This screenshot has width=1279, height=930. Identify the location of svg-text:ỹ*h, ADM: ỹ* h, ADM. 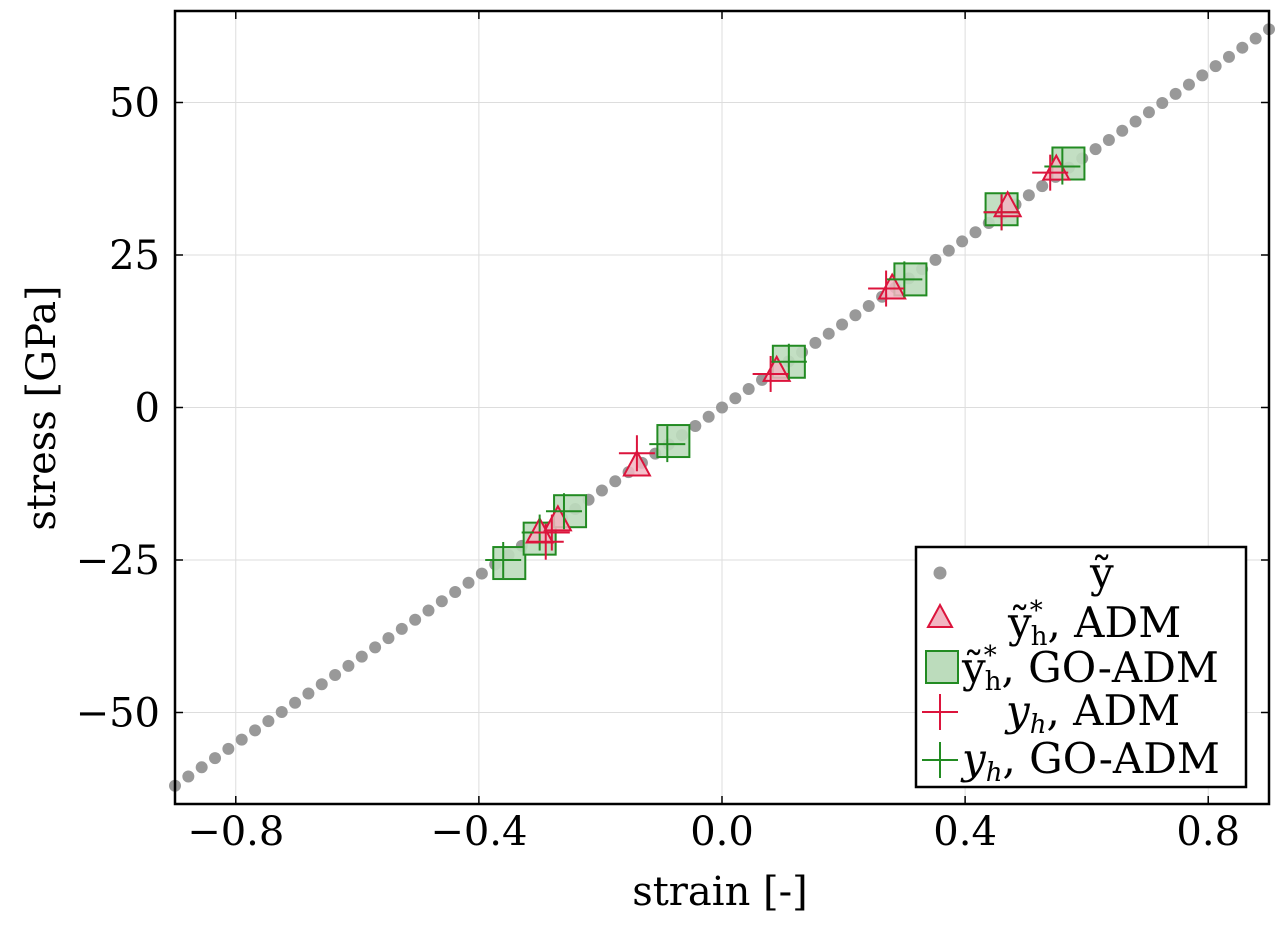
(1094, 624).